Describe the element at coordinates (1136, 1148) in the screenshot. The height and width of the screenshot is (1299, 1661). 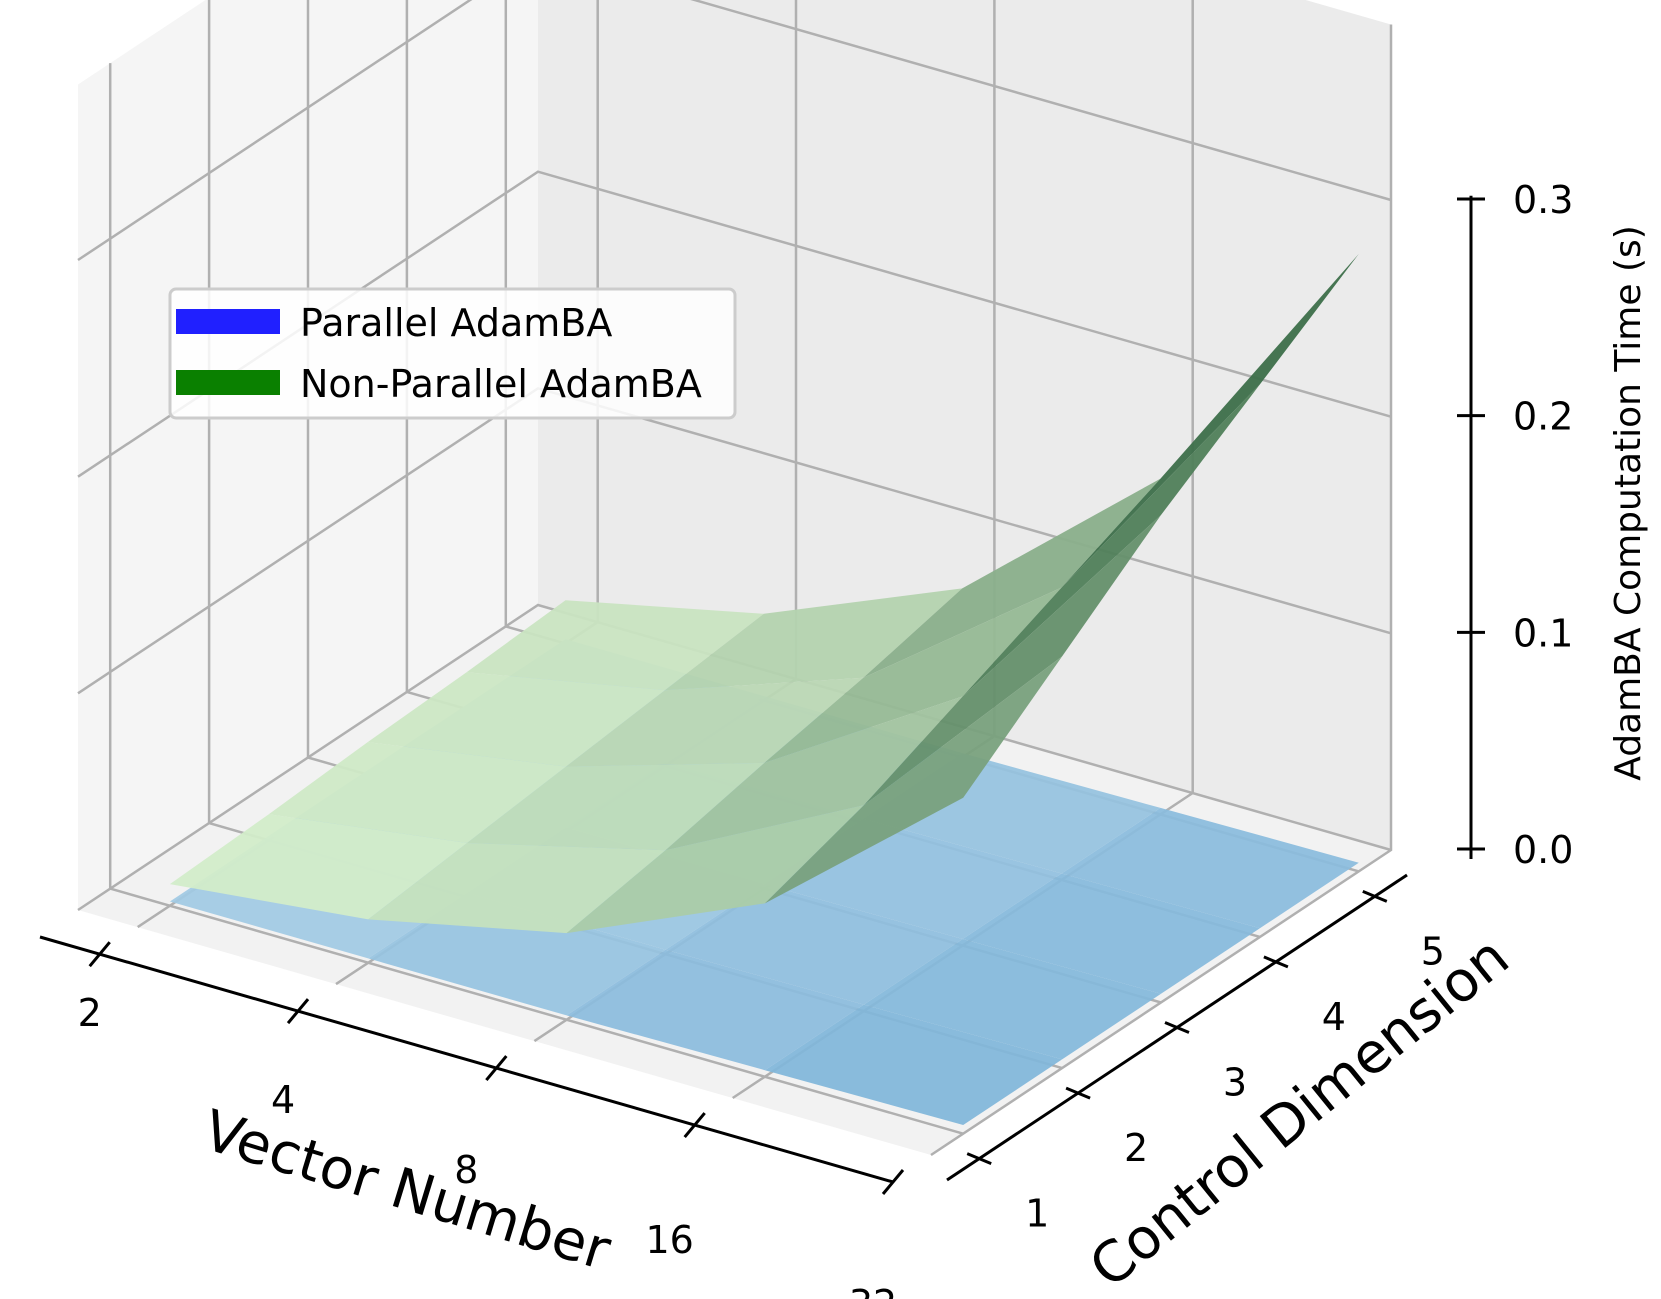
I see `y-tick-label: 2` at that location.